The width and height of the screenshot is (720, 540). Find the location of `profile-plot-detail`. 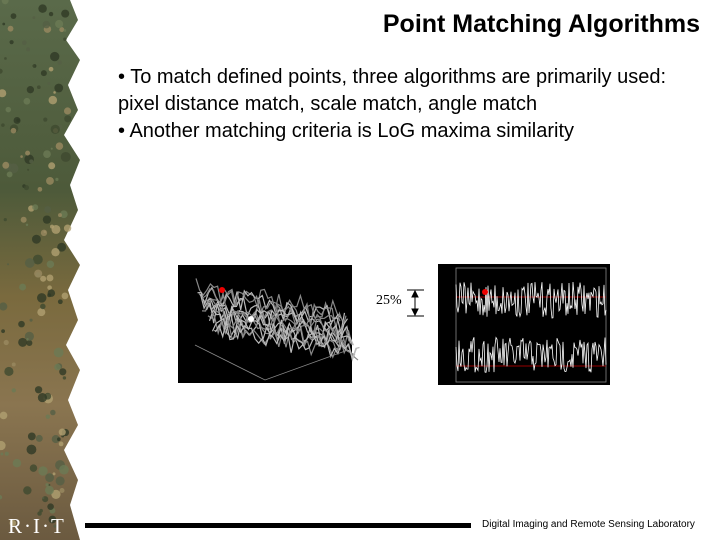

profile-plot-detail is located at coordinates (531, 325).